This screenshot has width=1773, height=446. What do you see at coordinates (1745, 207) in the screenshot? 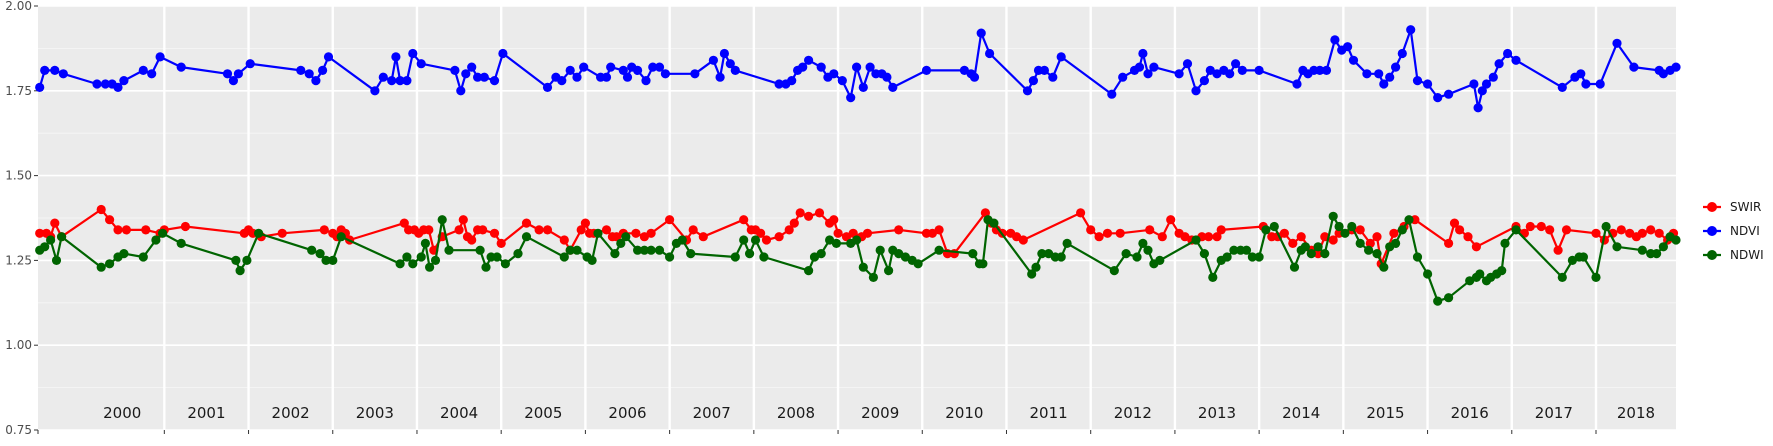
I see `legend-label: SWIR` at bounding box center [1745, 207].